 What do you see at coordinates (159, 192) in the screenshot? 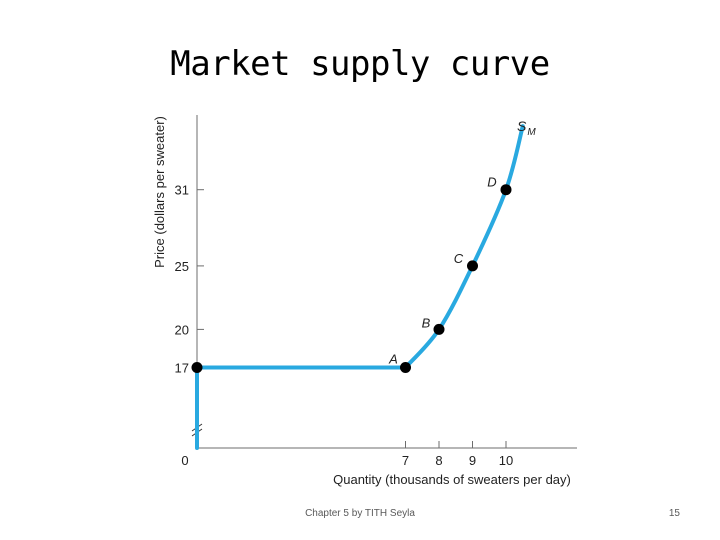
I see `y-axis-label: Price (dollars per sweater)` at bounding box center [159, 192].